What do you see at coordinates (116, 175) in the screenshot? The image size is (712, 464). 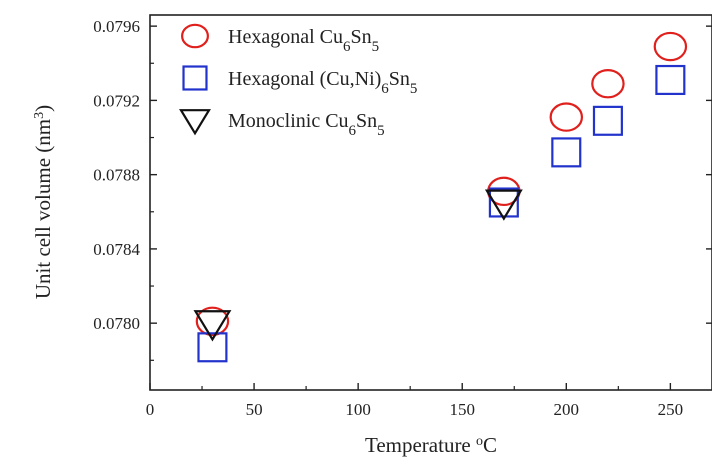 I see `y-tick-label: 0.0788` at bounding box center [116, 175].